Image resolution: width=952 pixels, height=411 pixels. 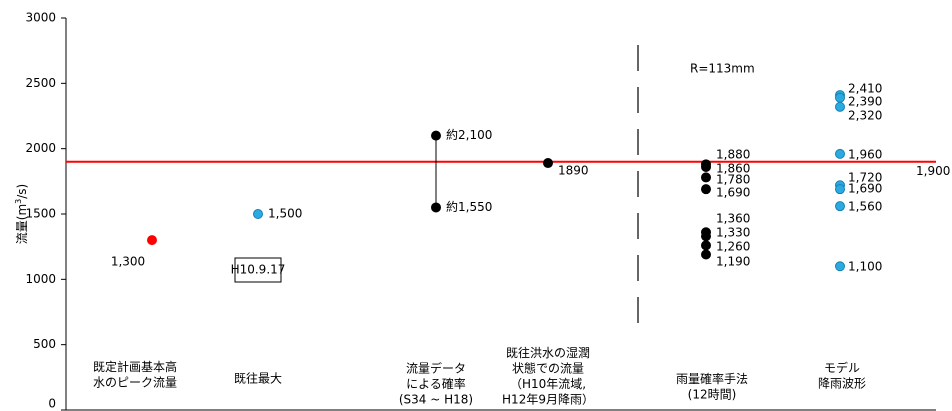 I want to click on value-label: 1,360, so click(x=733, y=219).